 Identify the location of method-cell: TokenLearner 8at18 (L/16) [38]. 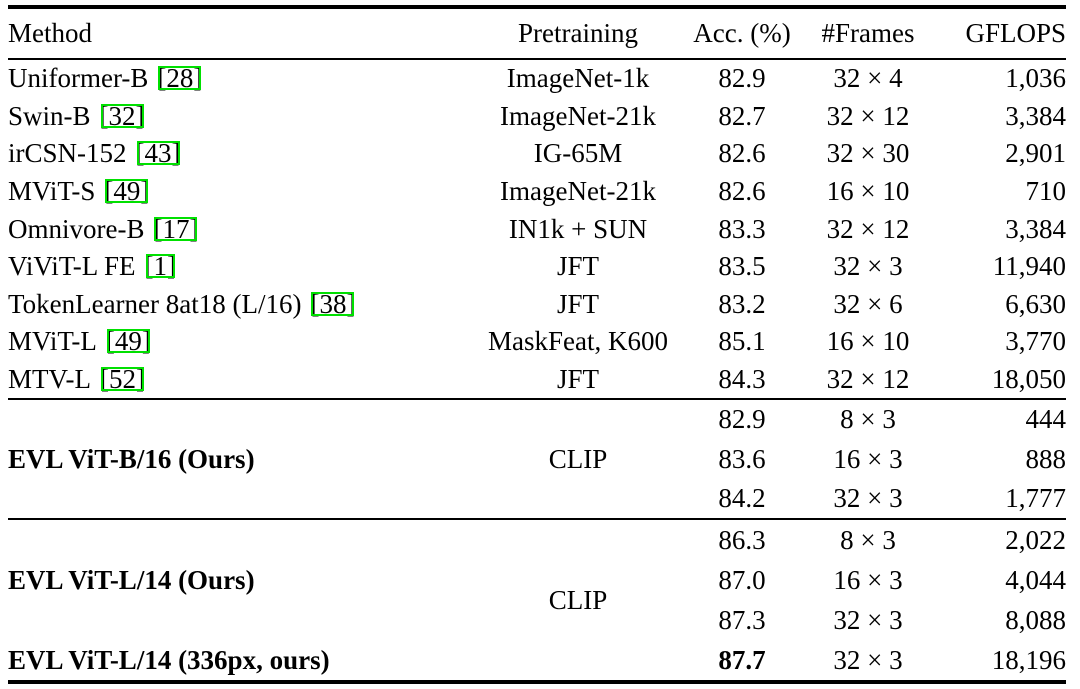
(239, 304).